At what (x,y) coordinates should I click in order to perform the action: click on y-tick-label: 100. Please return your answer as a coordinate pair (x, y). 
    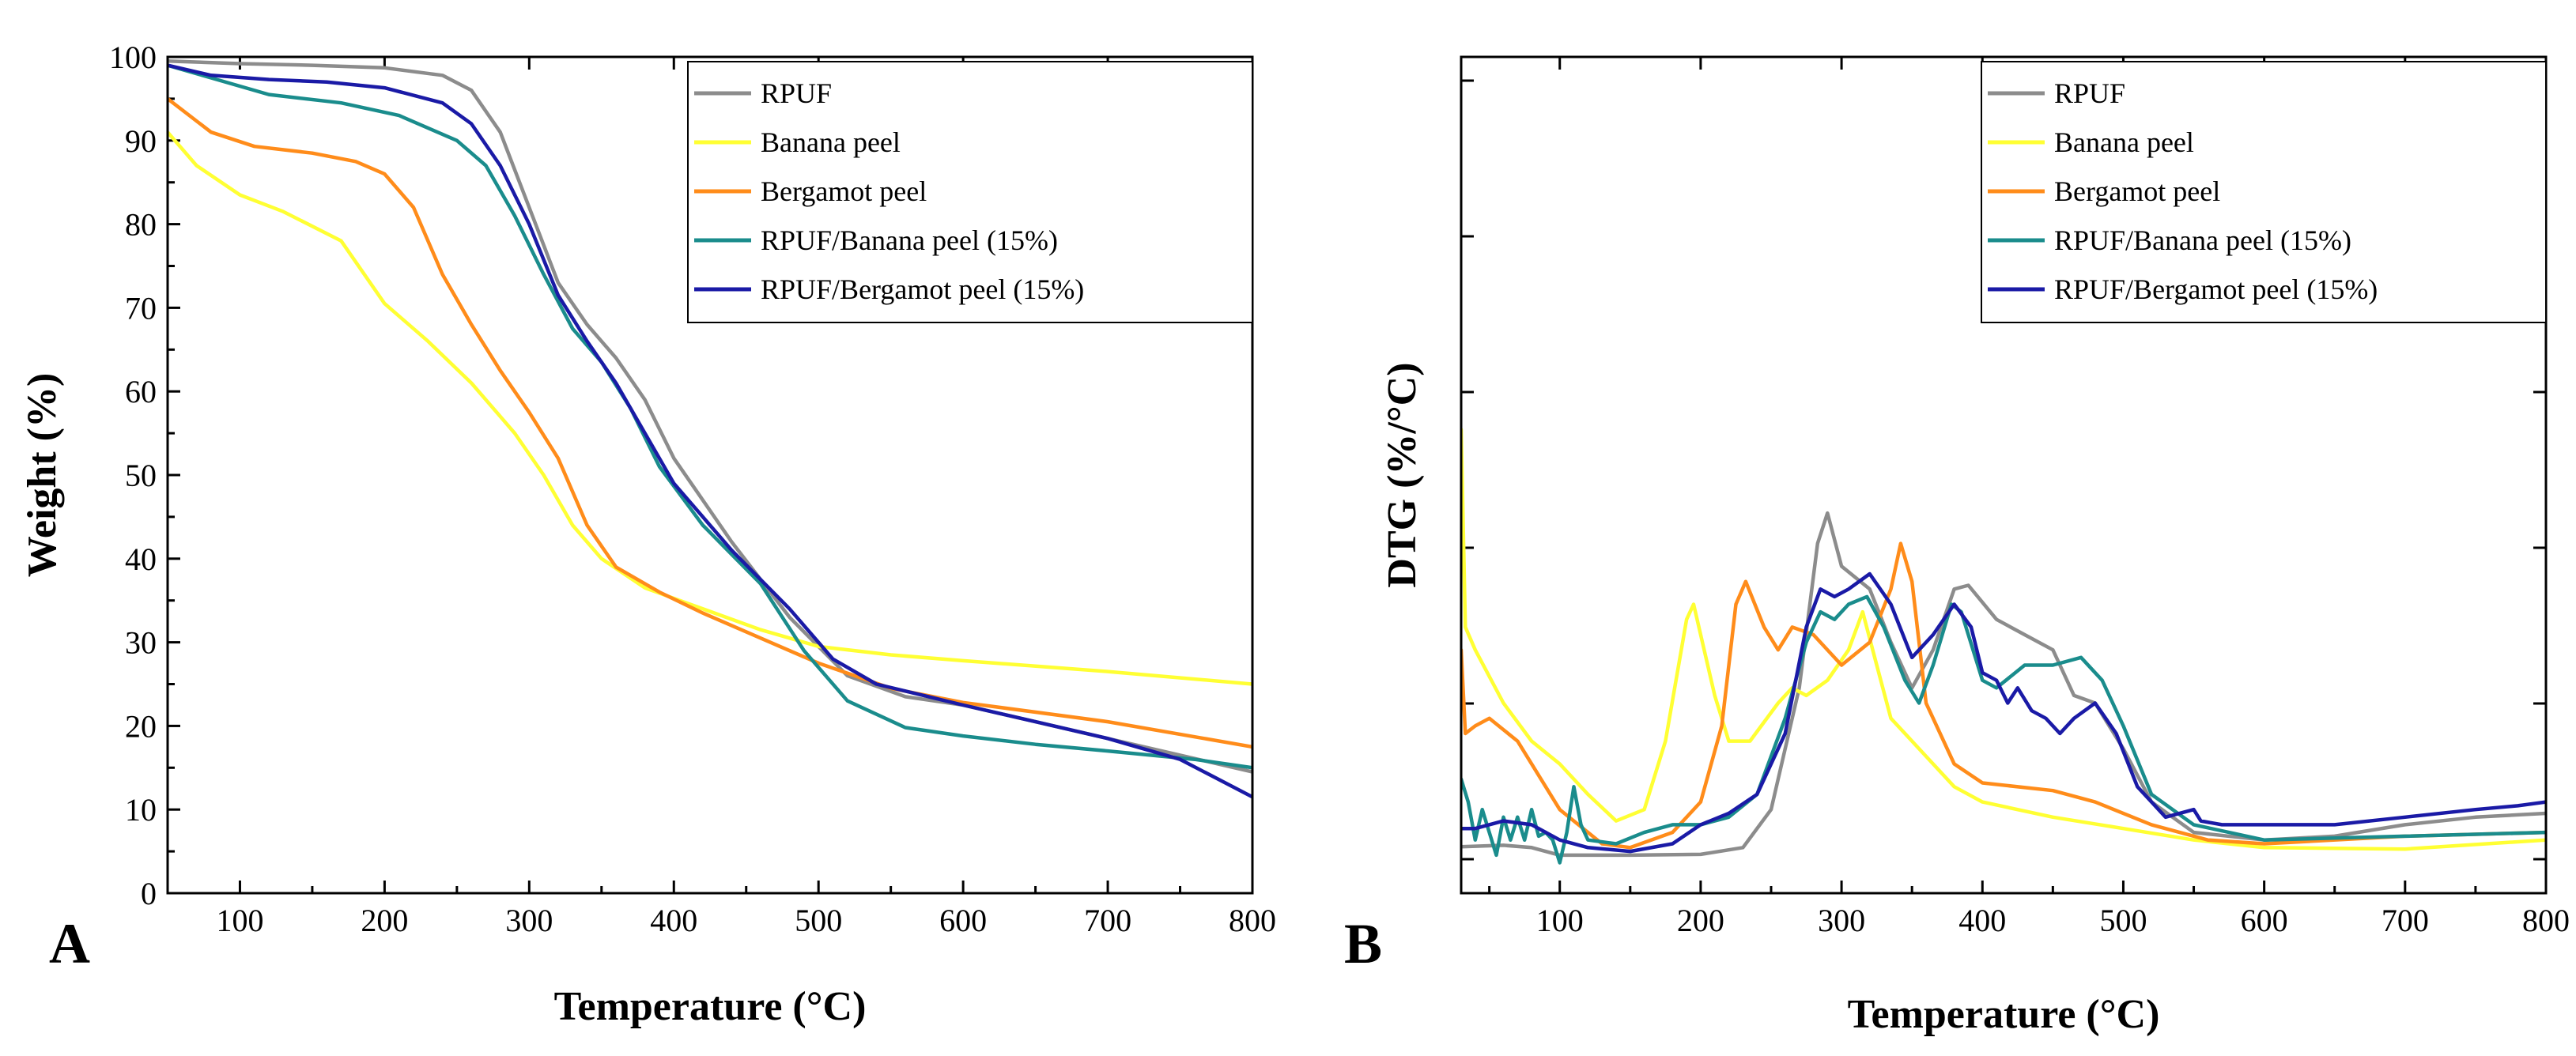
    Looking at the image, I should click on (133, 58).